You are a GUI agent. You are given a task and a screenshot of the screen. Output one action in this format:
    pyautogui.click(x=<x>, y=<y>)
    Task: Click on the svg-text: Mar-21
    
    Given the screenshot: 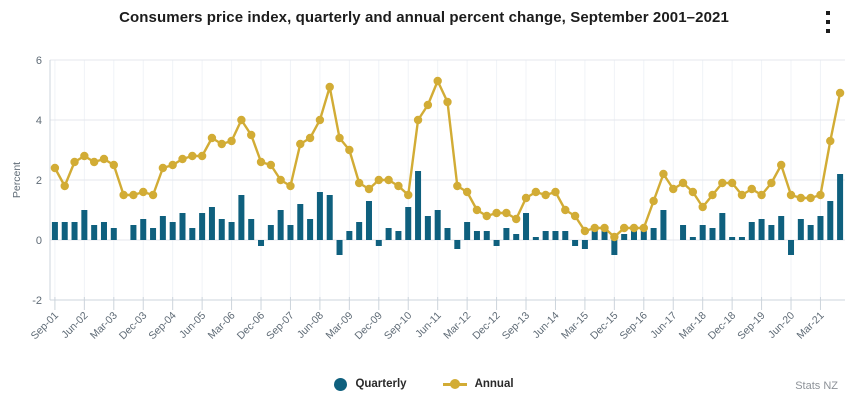 What is the action you would take?
    pyautogui.click(x=811, y=326)
    